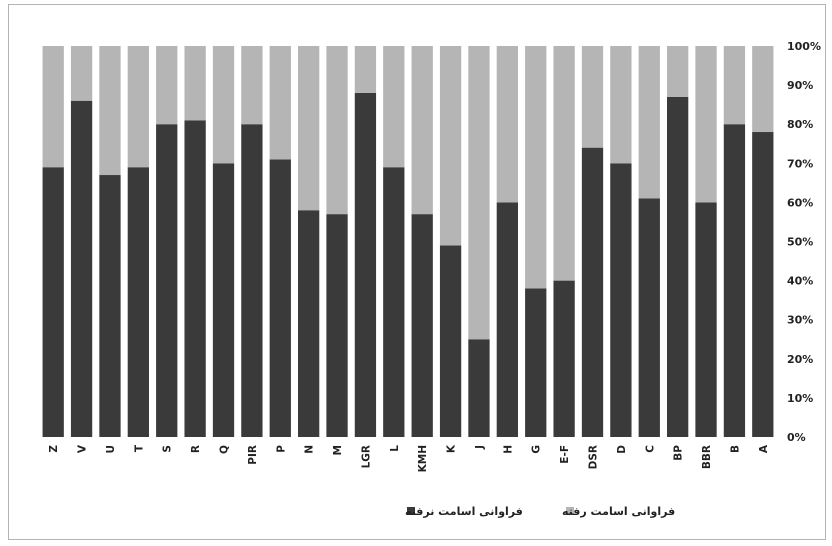  Describe the element at coordinates (479, 193) in the screenshot. I see `bar-gone-J` at that location.